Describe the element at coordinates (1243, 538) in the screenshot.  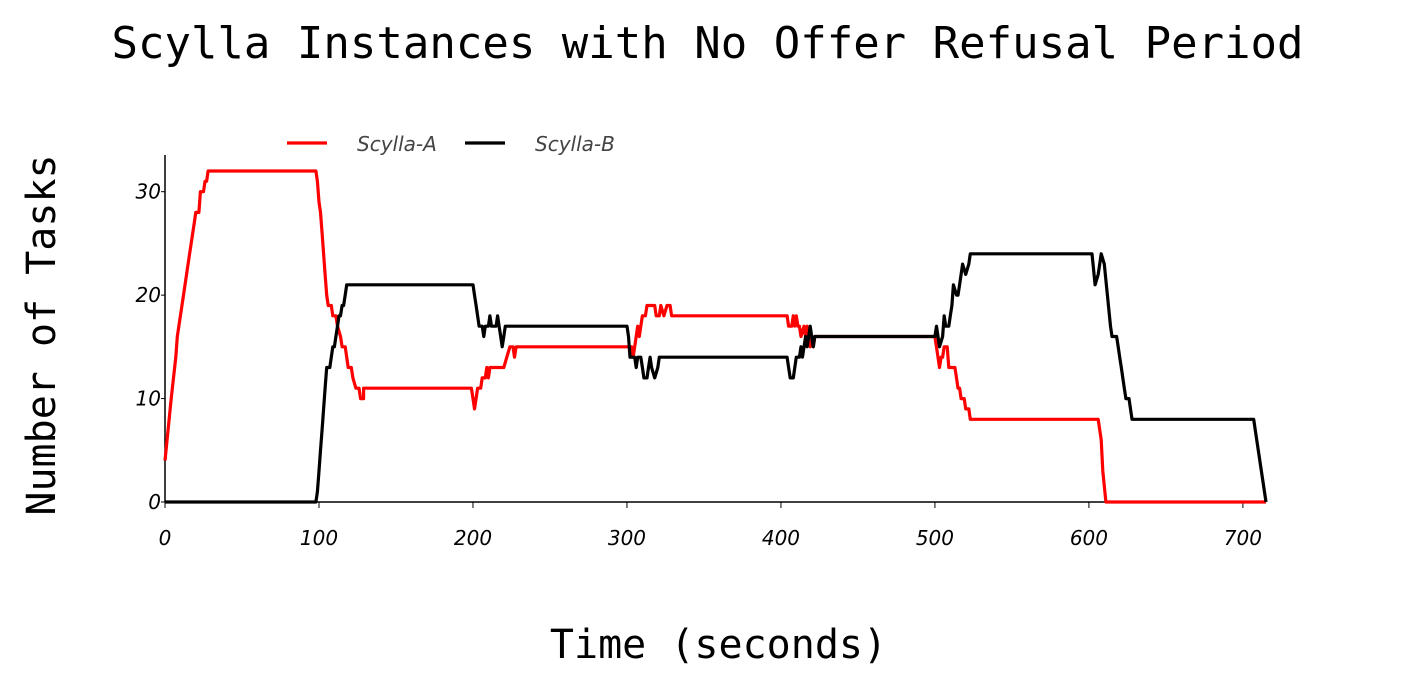
I see `x-tick-label: 700` at that location.